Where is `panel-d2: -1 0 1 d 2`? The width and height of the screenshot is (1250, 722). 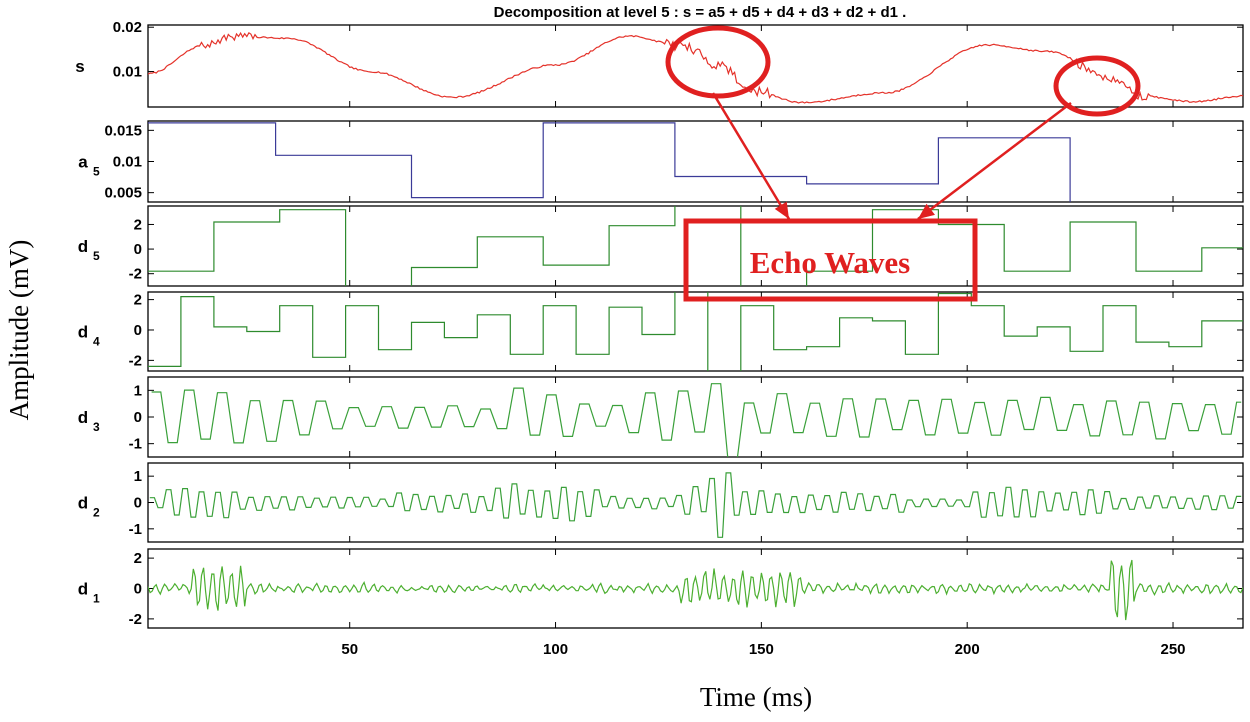
panel-d2: -1 0 1 d 2 is located at coordinates (661, 502).